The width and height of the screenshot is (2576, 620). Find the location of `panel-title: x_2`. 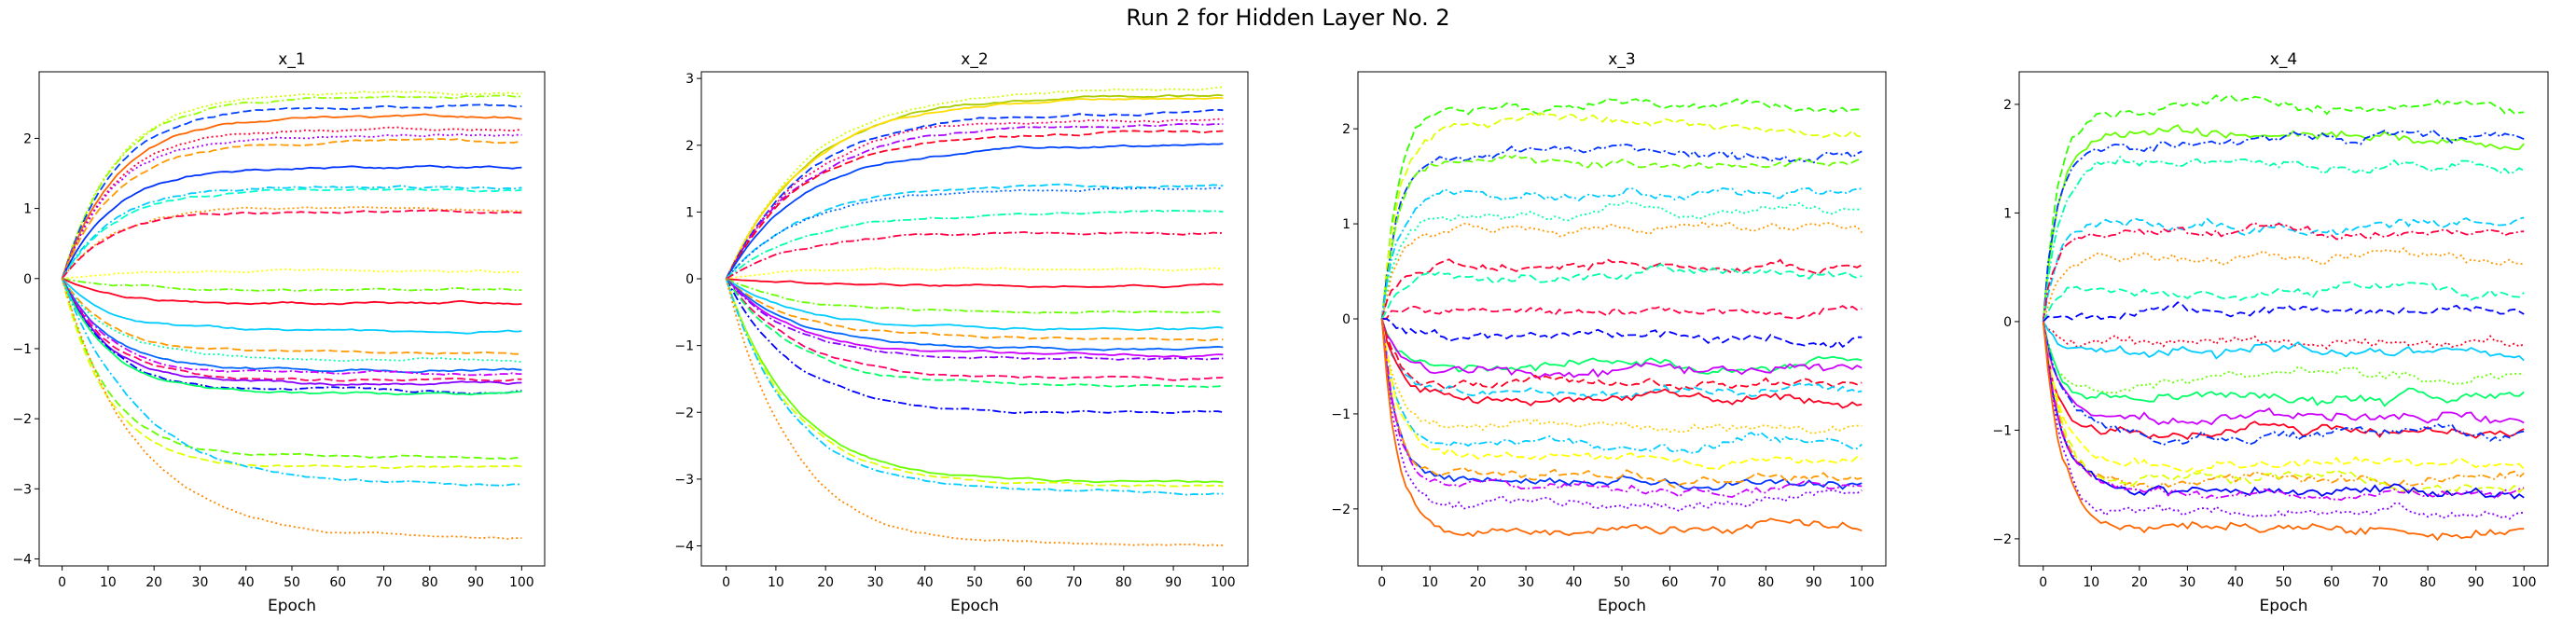

panel-title: x_2 is located at coordinates (974, 59).